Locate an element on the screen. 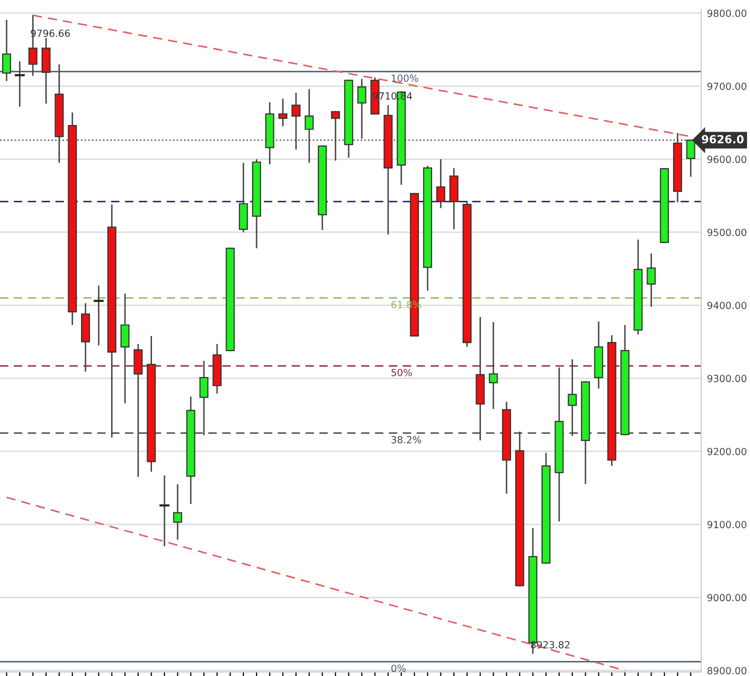 This screenshot has height=676, width=750. y-tick-label: 9800.00 is located at coordinates (726, 13).